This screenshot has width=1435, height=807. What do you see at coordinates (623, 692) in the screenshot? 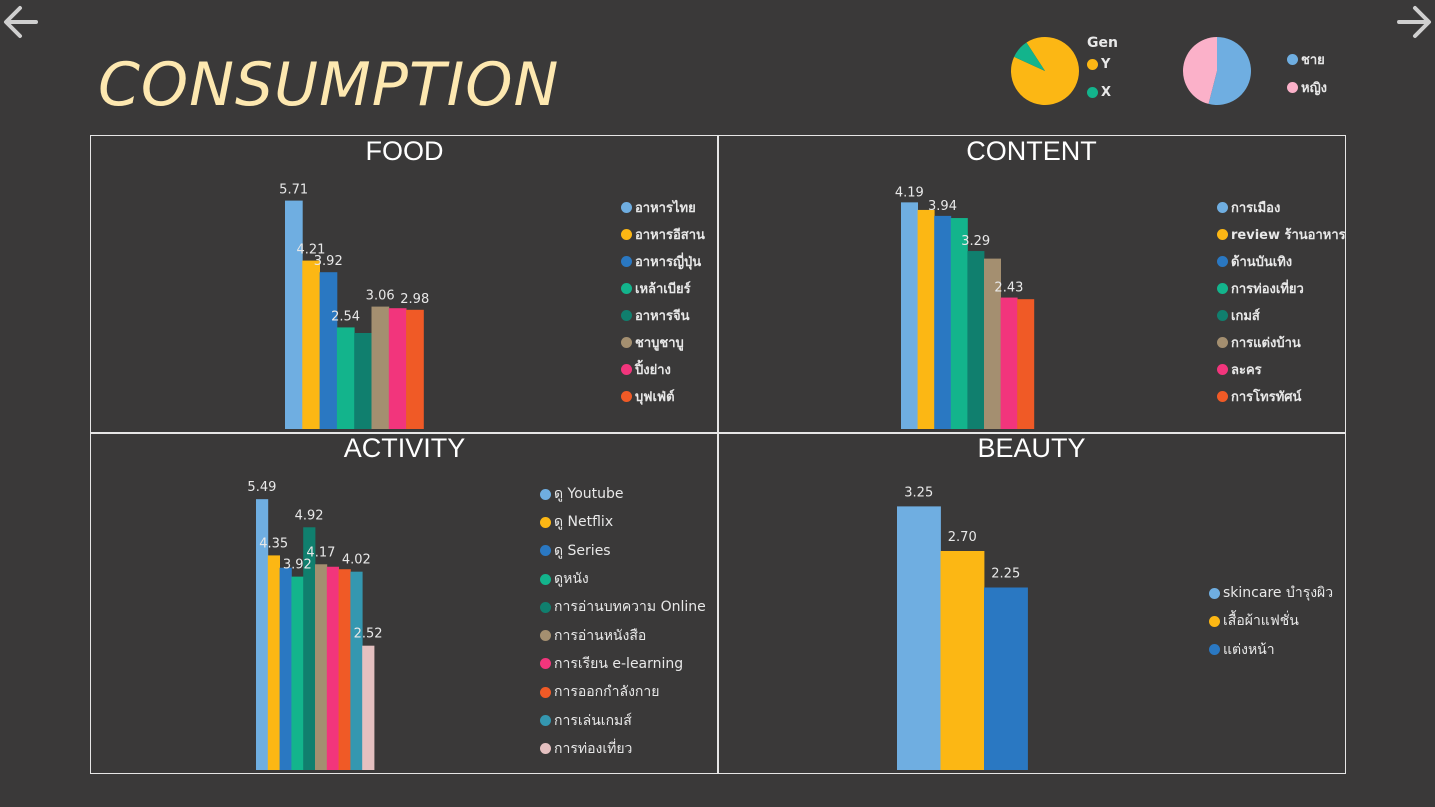
I see `legend-item: การออกกำลังกาย` at bounding box center [623, 692].